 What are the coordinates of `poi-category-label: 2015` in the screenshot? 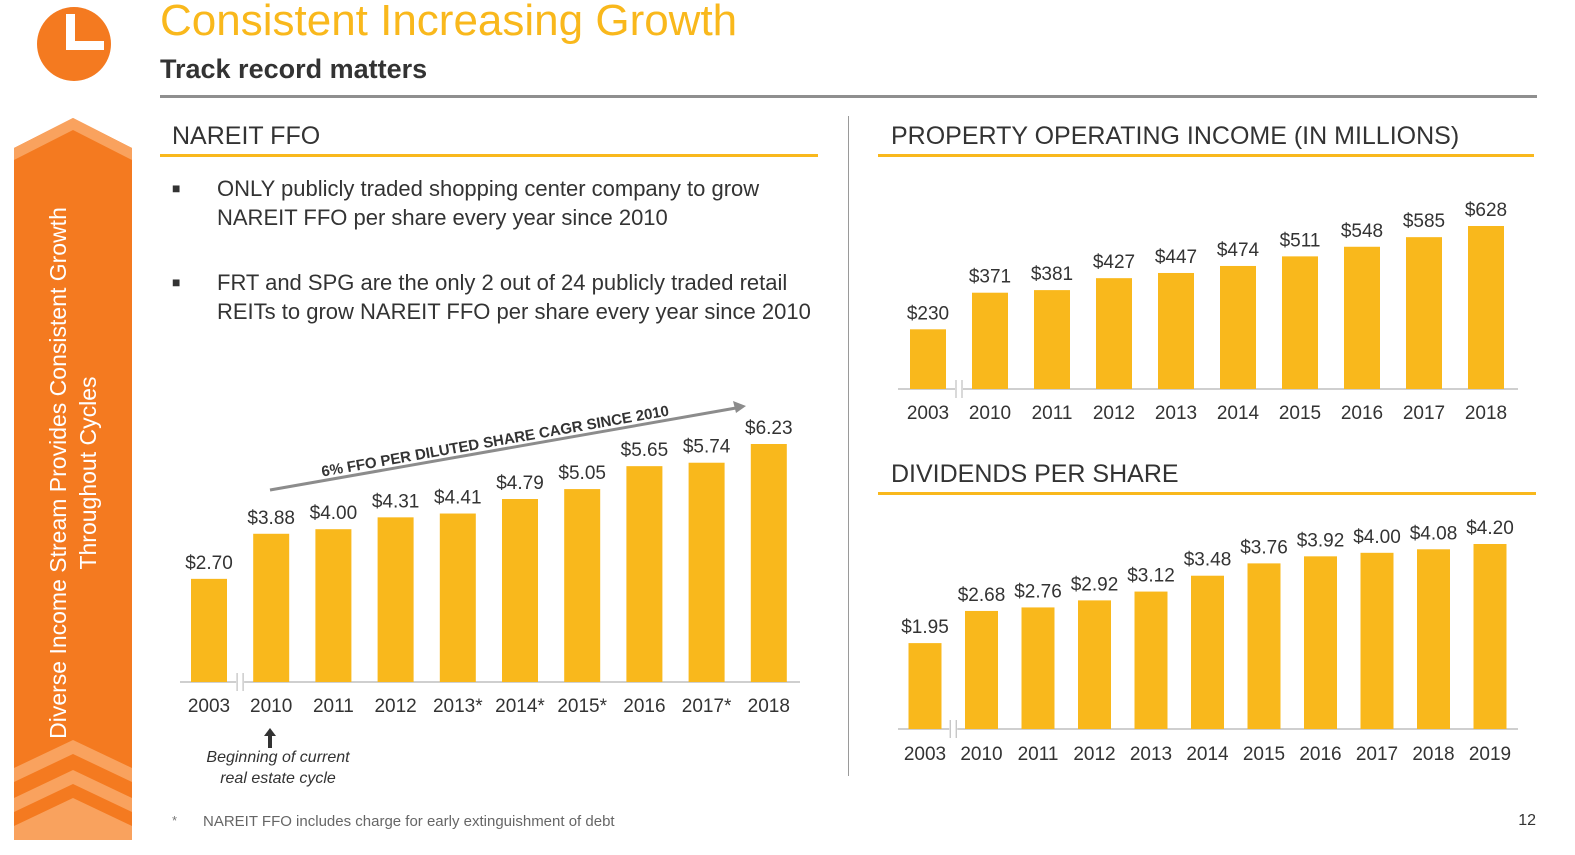 It's located at (1300, 413).